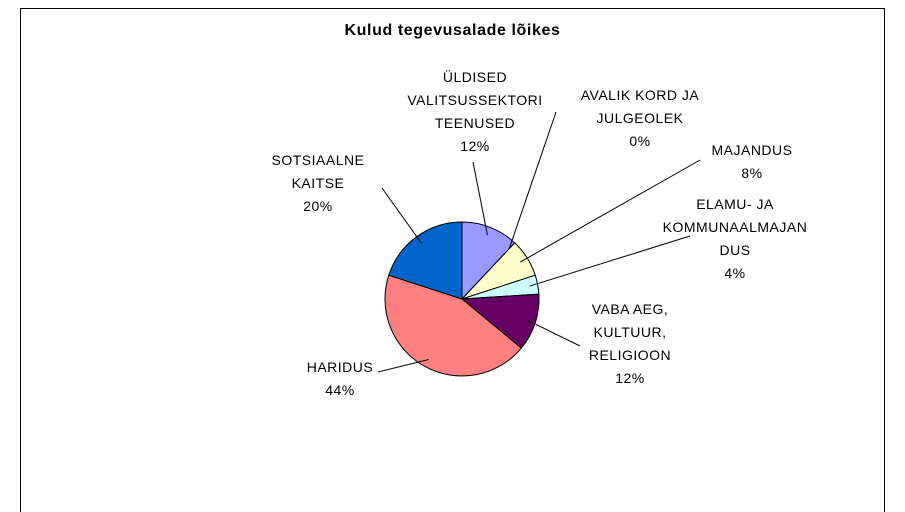 The height and width of the screenshot is (512, 905). I want to click on slice-label: HARIDUS, so click(340, 367).